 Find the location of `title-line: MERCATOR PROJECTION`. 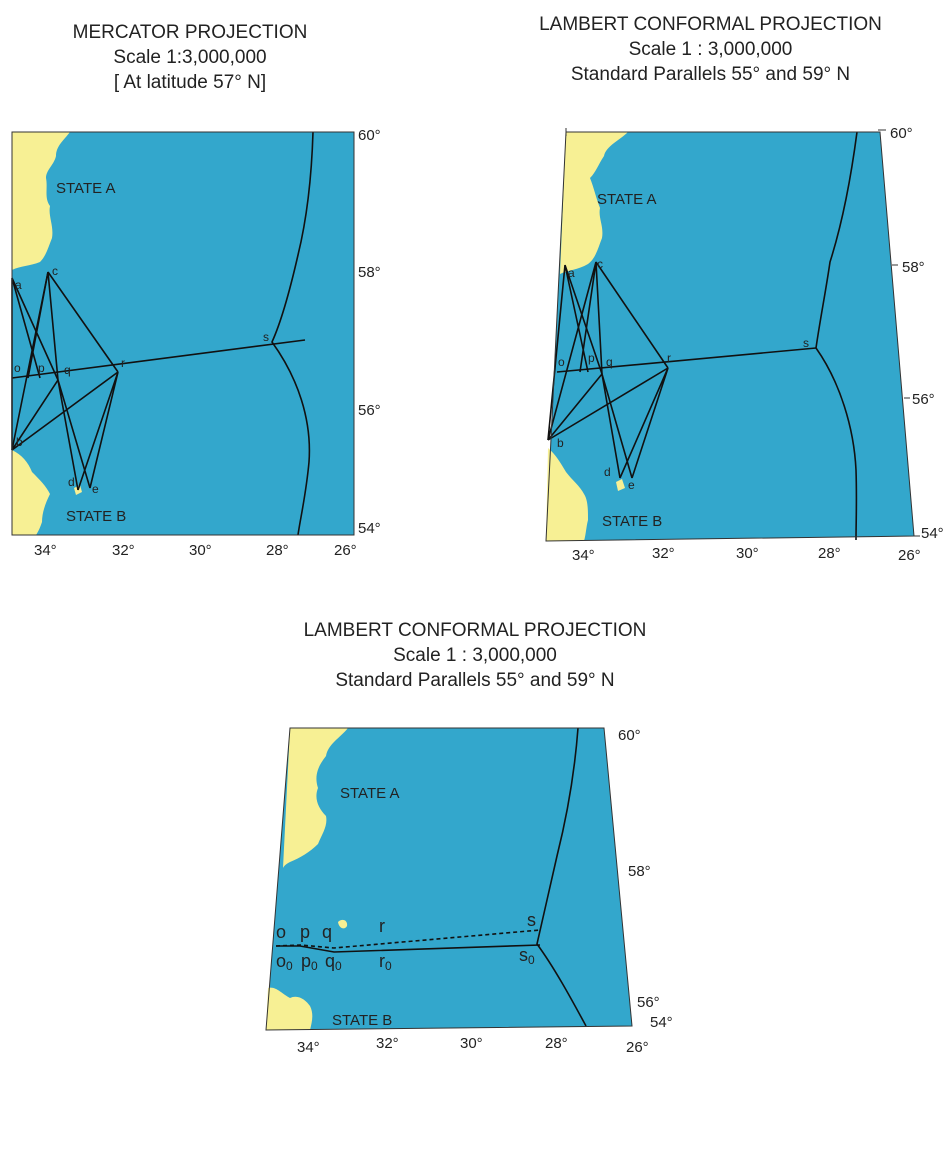

title-line: MERCATOR PROJECTION is located at coordinates (190, 32).